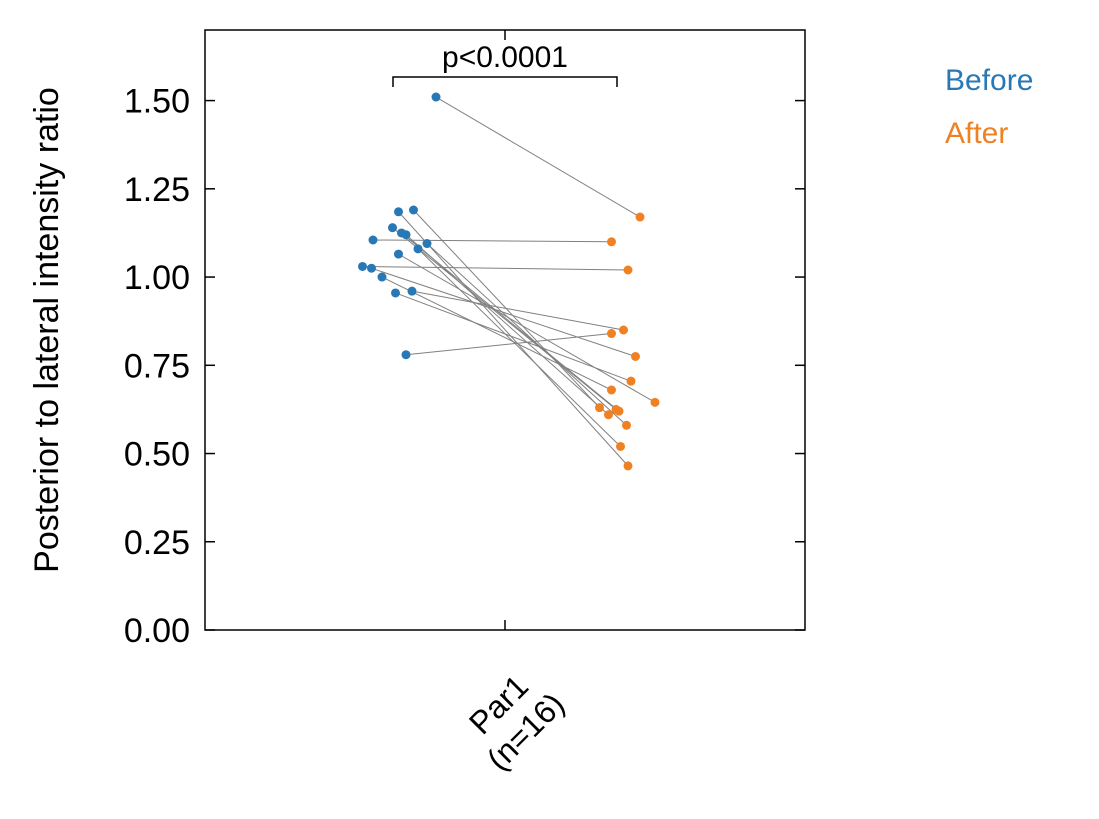  I want to click on y-axis-label: Posterior to lateral intensity ratio, so click(47, 330).